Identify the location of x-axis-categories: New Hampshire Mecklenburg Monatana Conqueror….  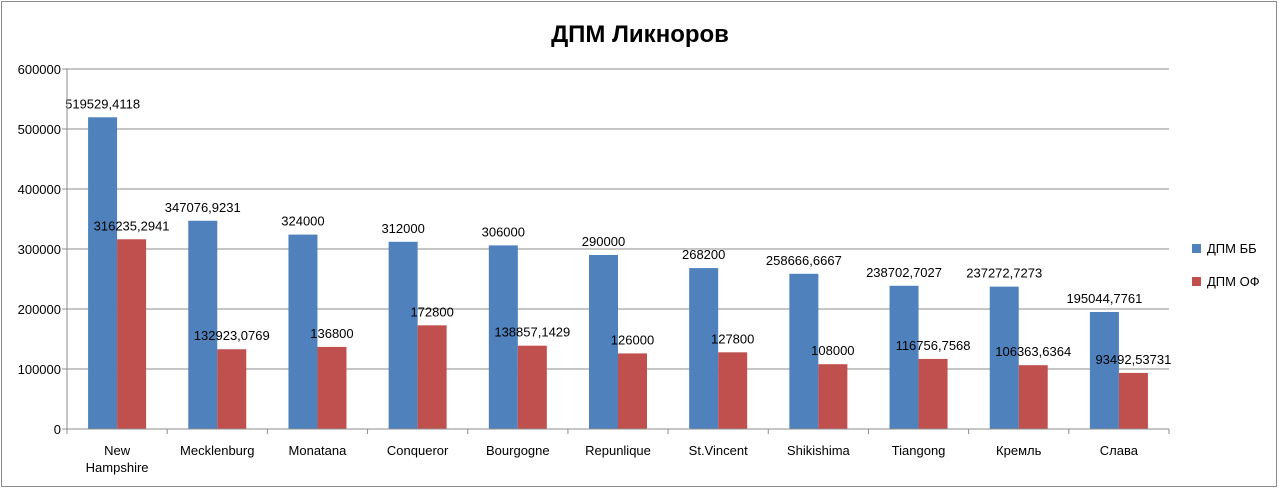
(618, 452).